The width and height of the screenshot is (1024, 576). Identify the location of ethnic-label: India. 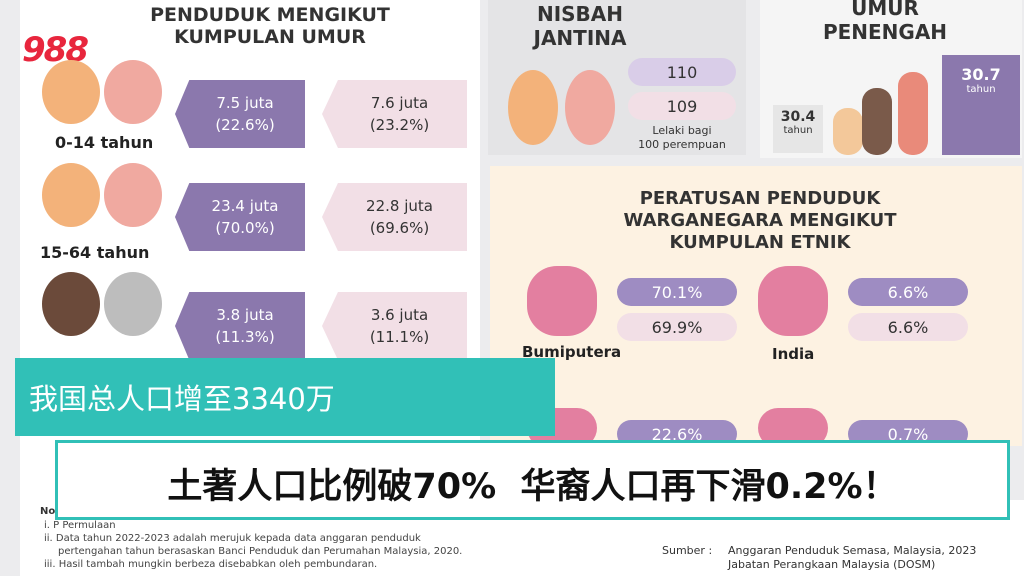
(793, 354).